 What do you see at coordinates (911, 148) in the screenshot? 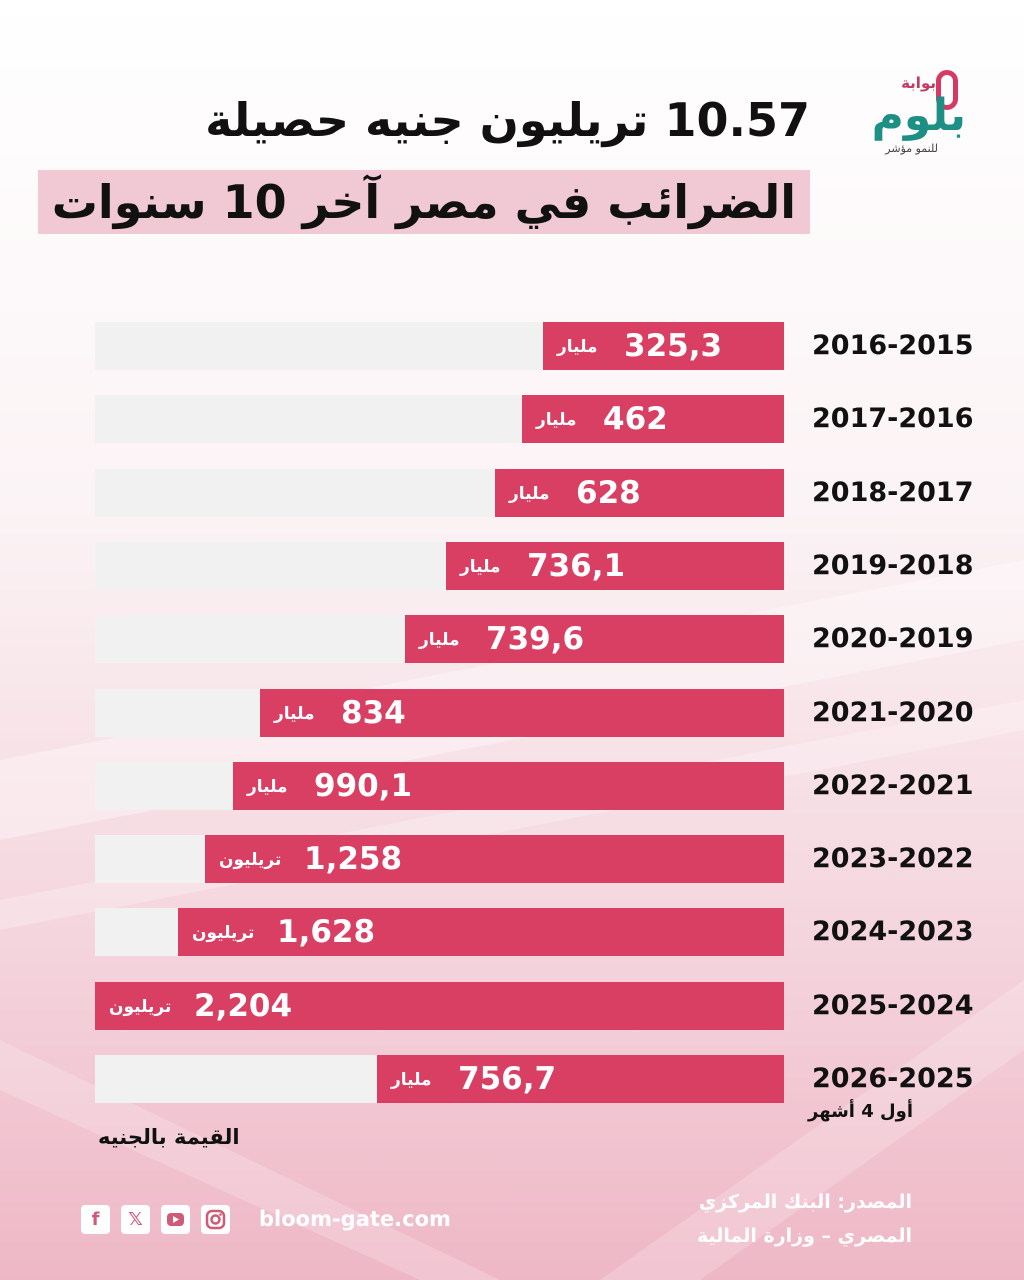
I see `logo-tagline: للنمو مؤشر` at bounding box center [911, 148].